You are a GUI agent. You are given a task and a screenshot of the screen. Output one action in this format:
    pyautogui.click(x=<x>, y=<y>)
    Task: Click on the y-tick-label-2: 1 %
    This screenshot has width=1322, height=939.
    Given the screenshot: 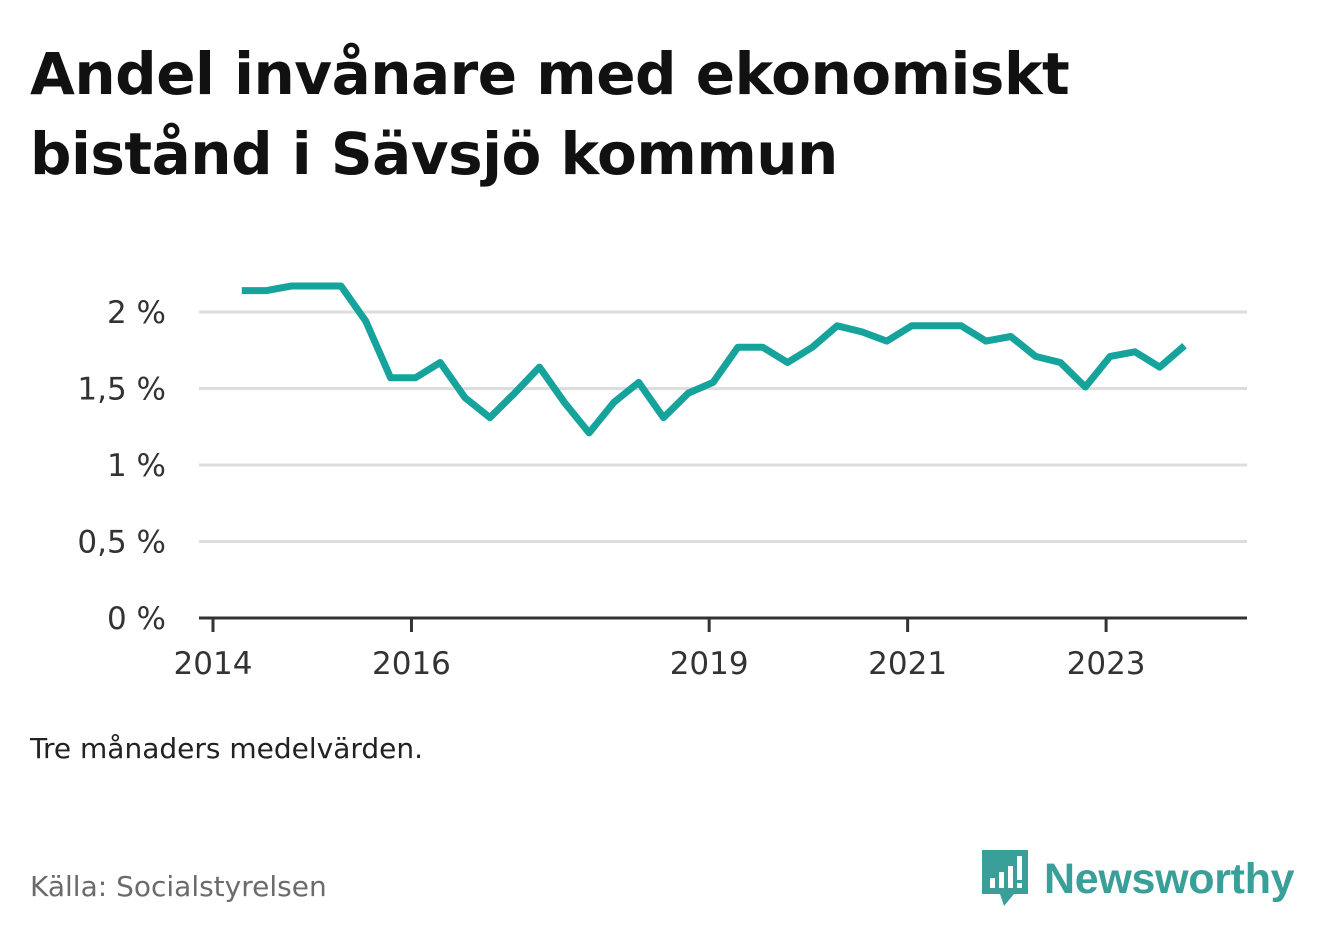 What is the action you would take?
    pyautogui.click(x=136, y=466)
    